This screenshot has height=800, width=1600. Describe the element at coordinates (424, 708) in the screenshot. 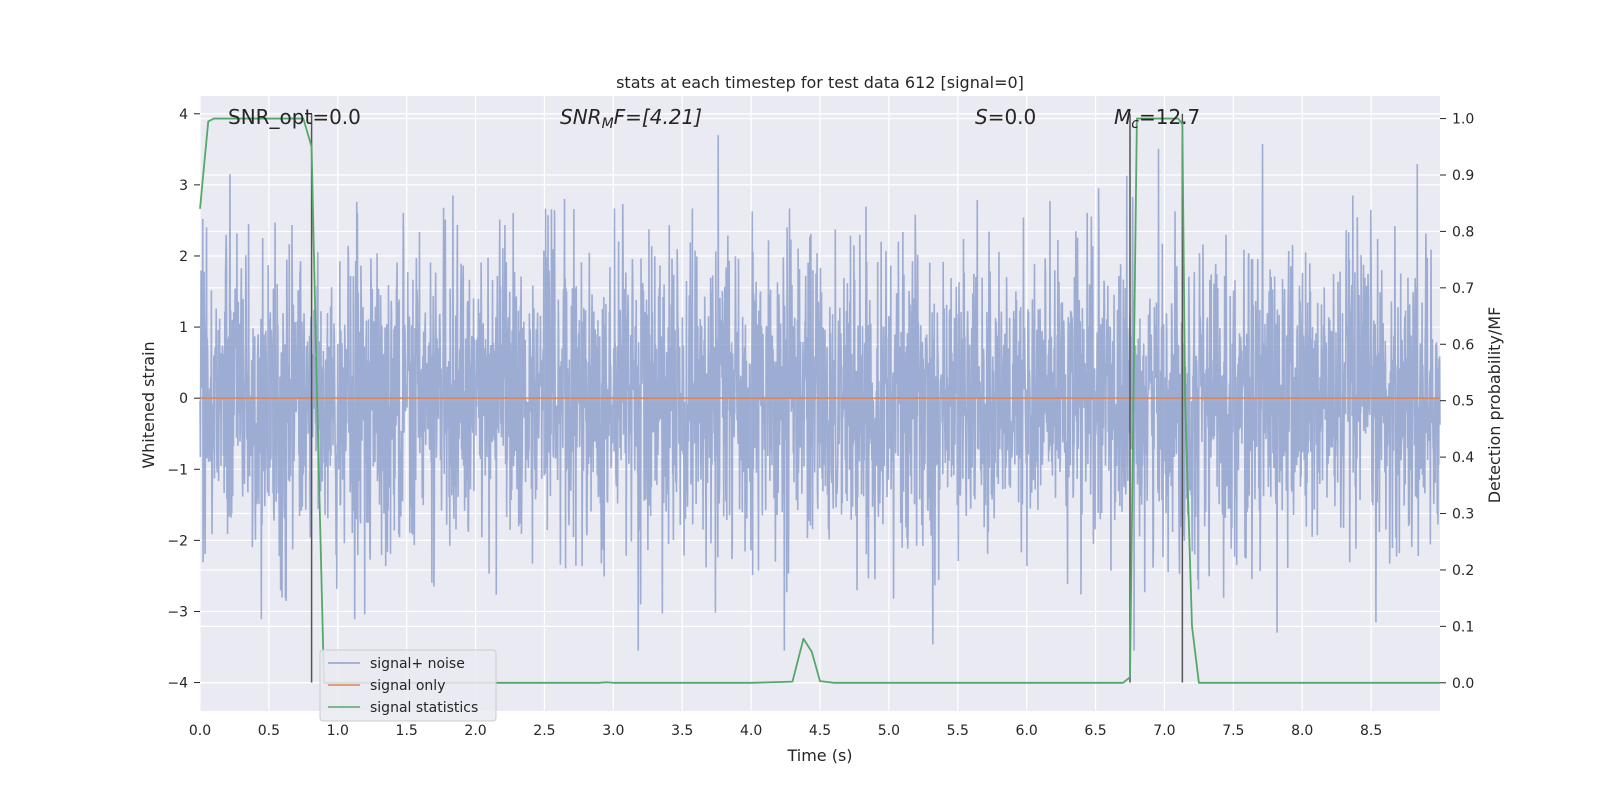

I see `legend-label-signal-statistics: signal statistics` at that location.